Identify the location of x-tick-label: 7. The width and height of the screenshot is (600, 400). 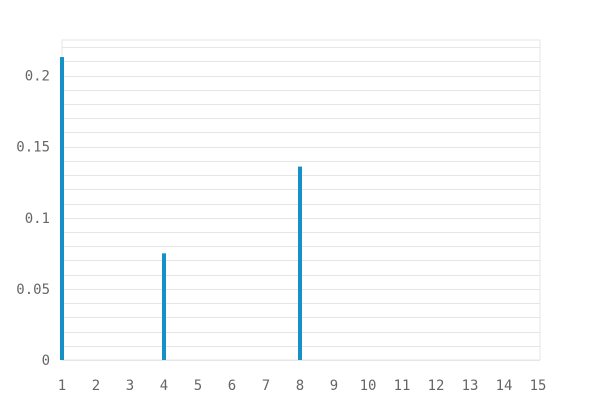
(266, 386).